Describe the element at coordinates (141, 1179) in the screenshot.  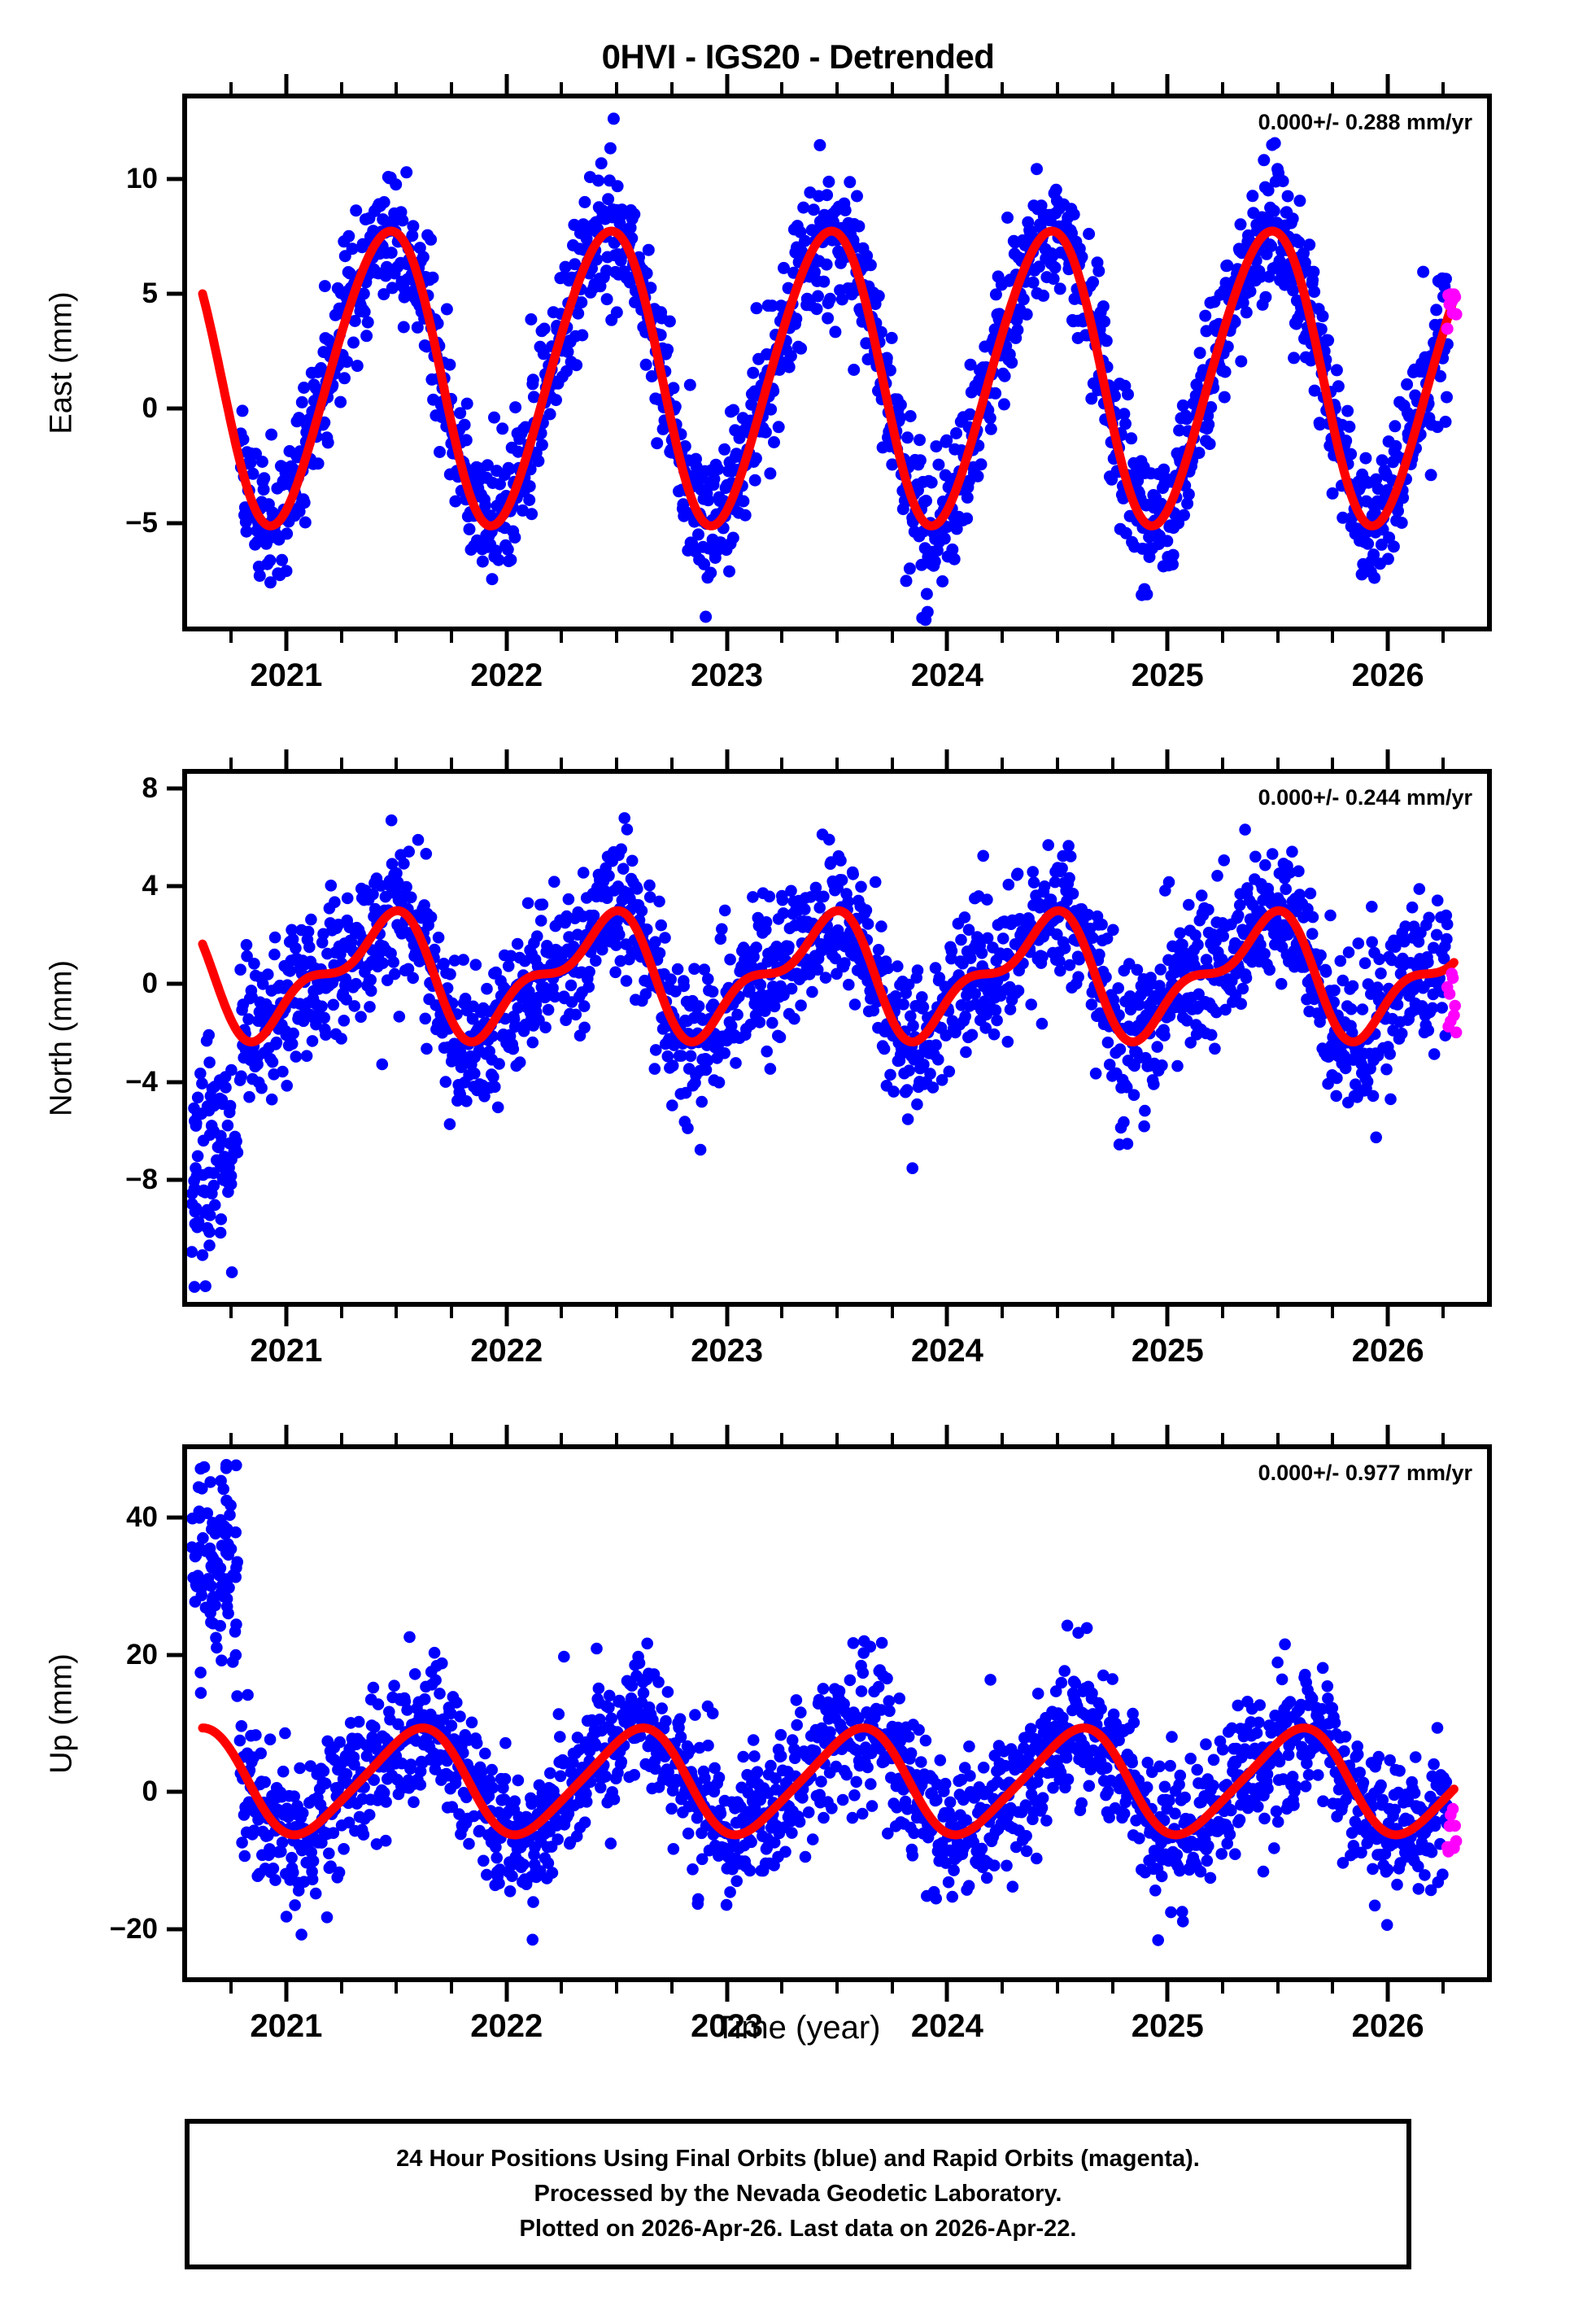
I see `ytick-label-north: −8` at that location.